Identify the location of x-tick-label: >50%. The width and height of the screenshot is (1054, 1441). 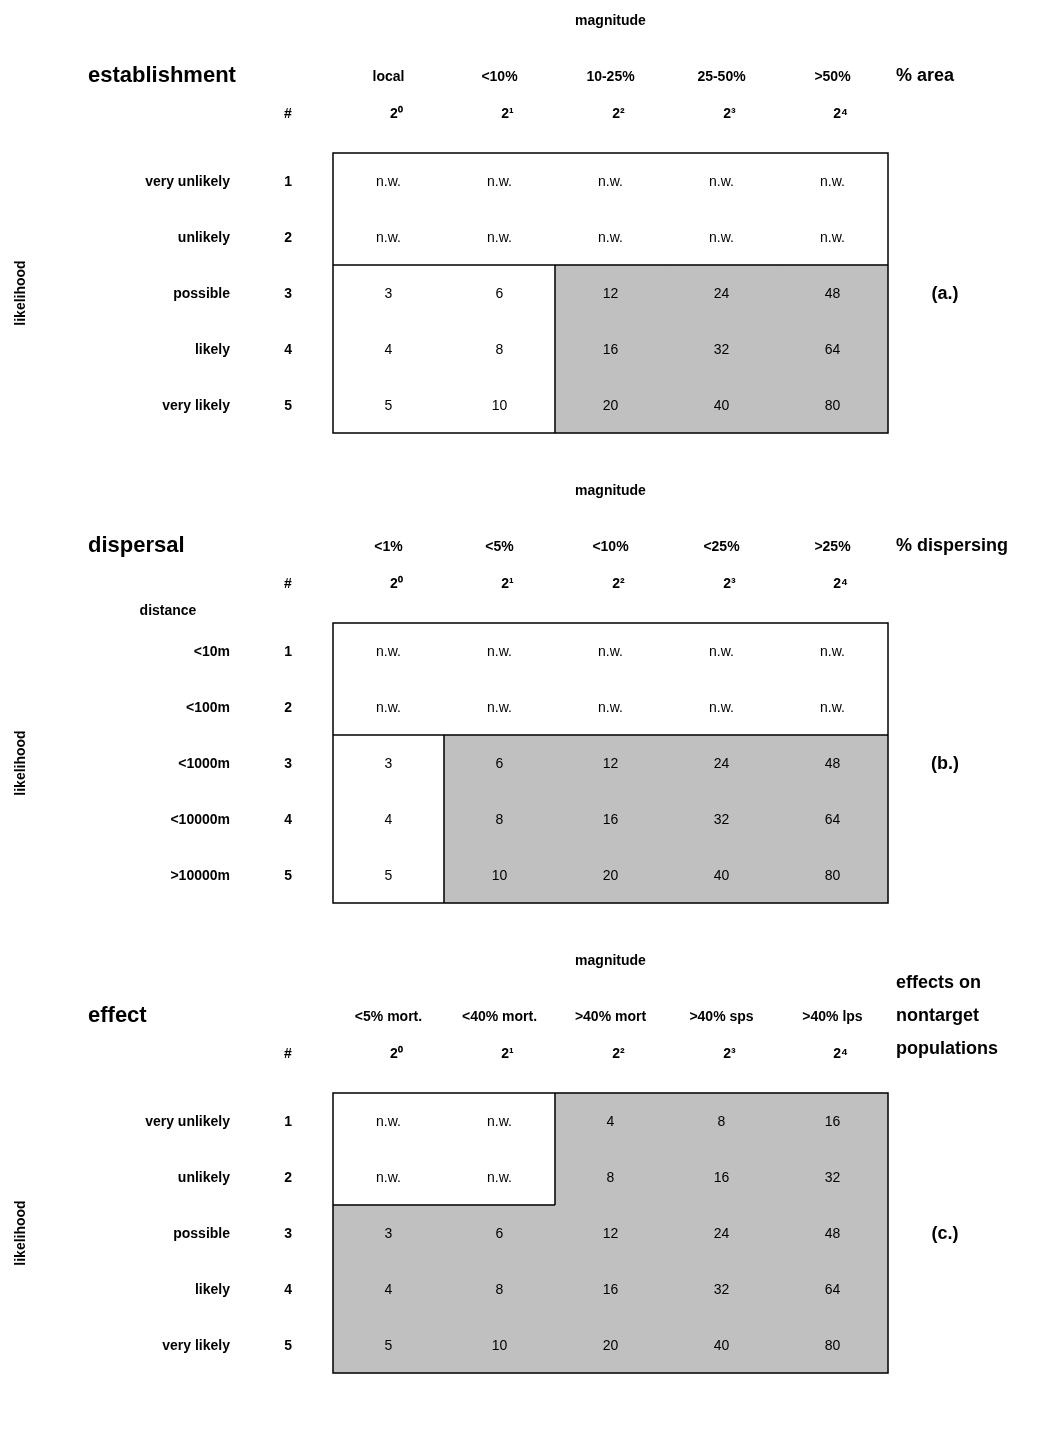
(833, 76).